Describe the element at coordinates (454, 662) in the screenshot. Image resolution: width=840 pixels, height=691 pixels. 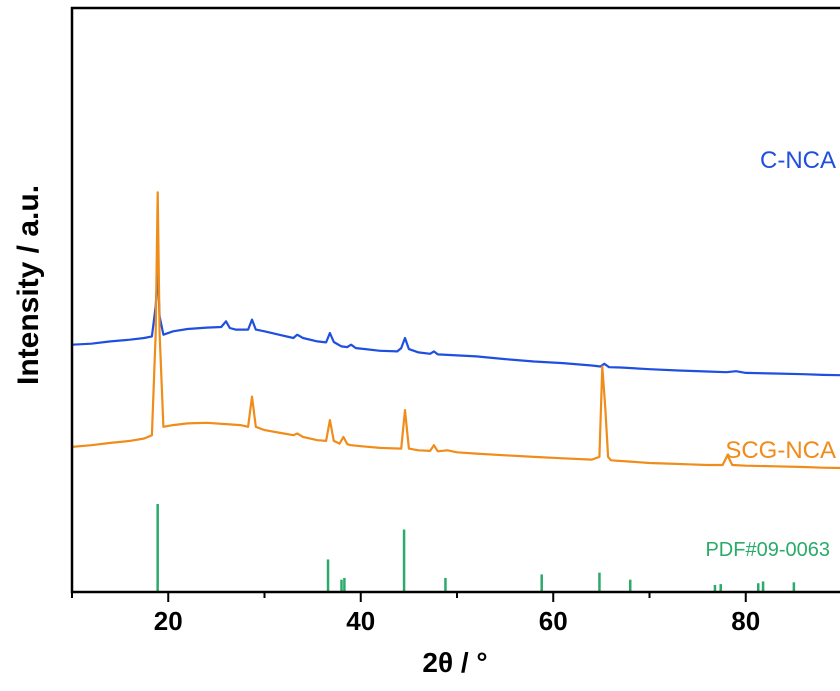
I see `x-axis-label: 2θ / °` at that location.